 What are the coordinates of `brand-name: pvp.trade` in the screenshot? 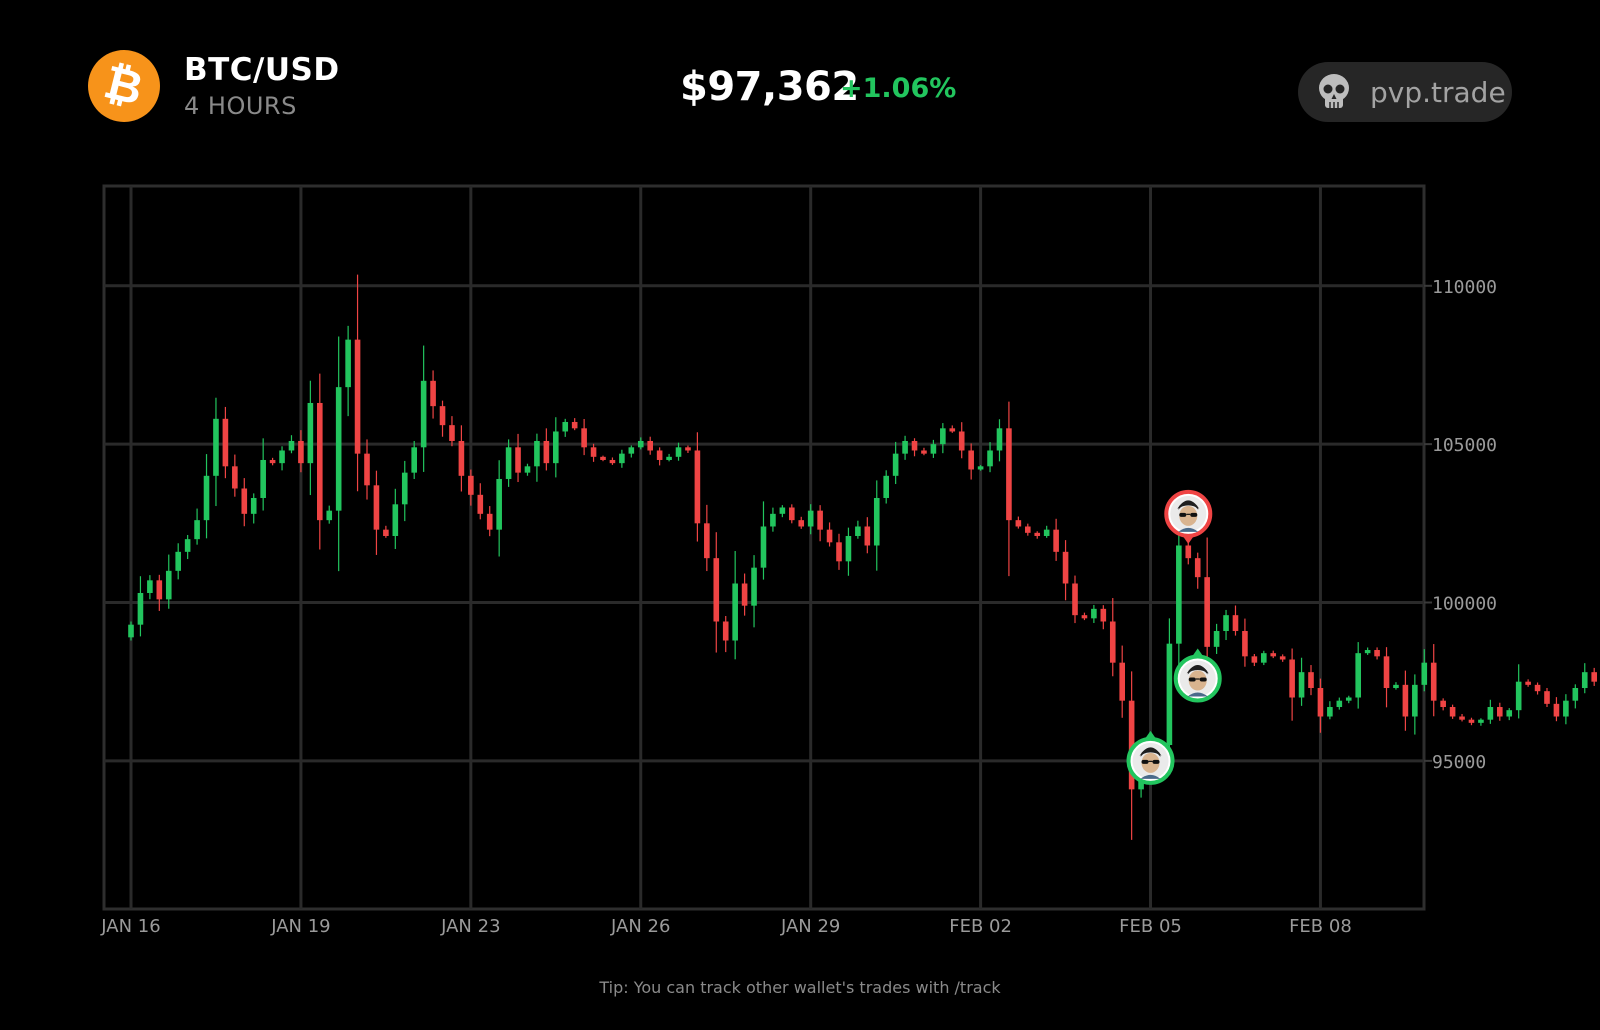 It's located at (1438, 92).